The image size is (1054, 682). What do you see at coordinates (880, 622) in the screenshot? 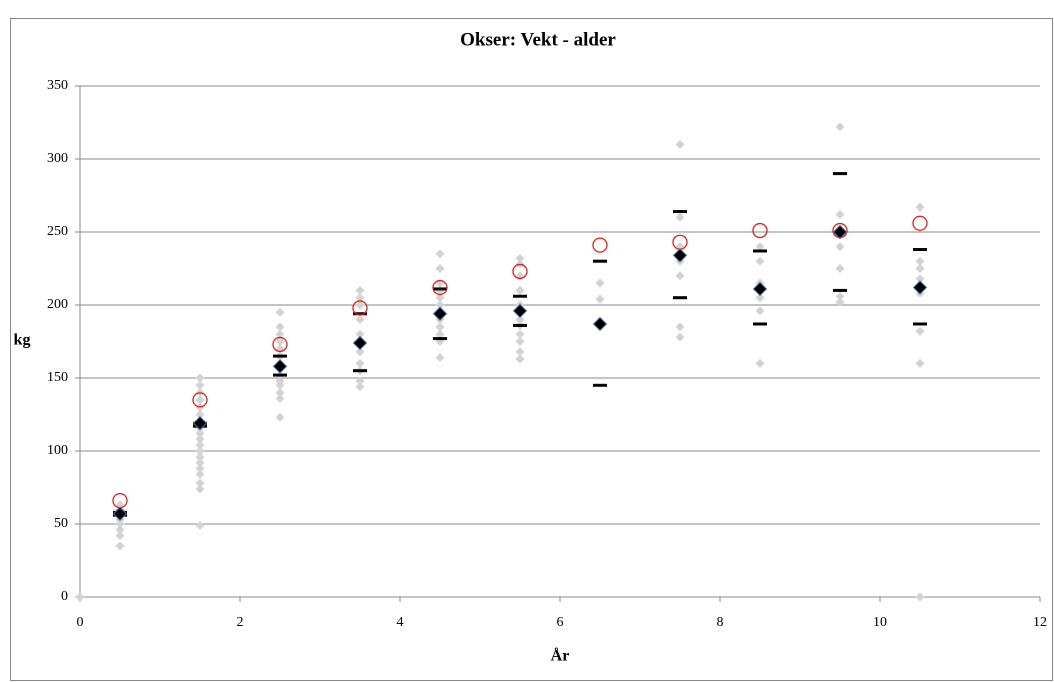
I see `x-tick-label: 10` at bounding box center [880, 622].